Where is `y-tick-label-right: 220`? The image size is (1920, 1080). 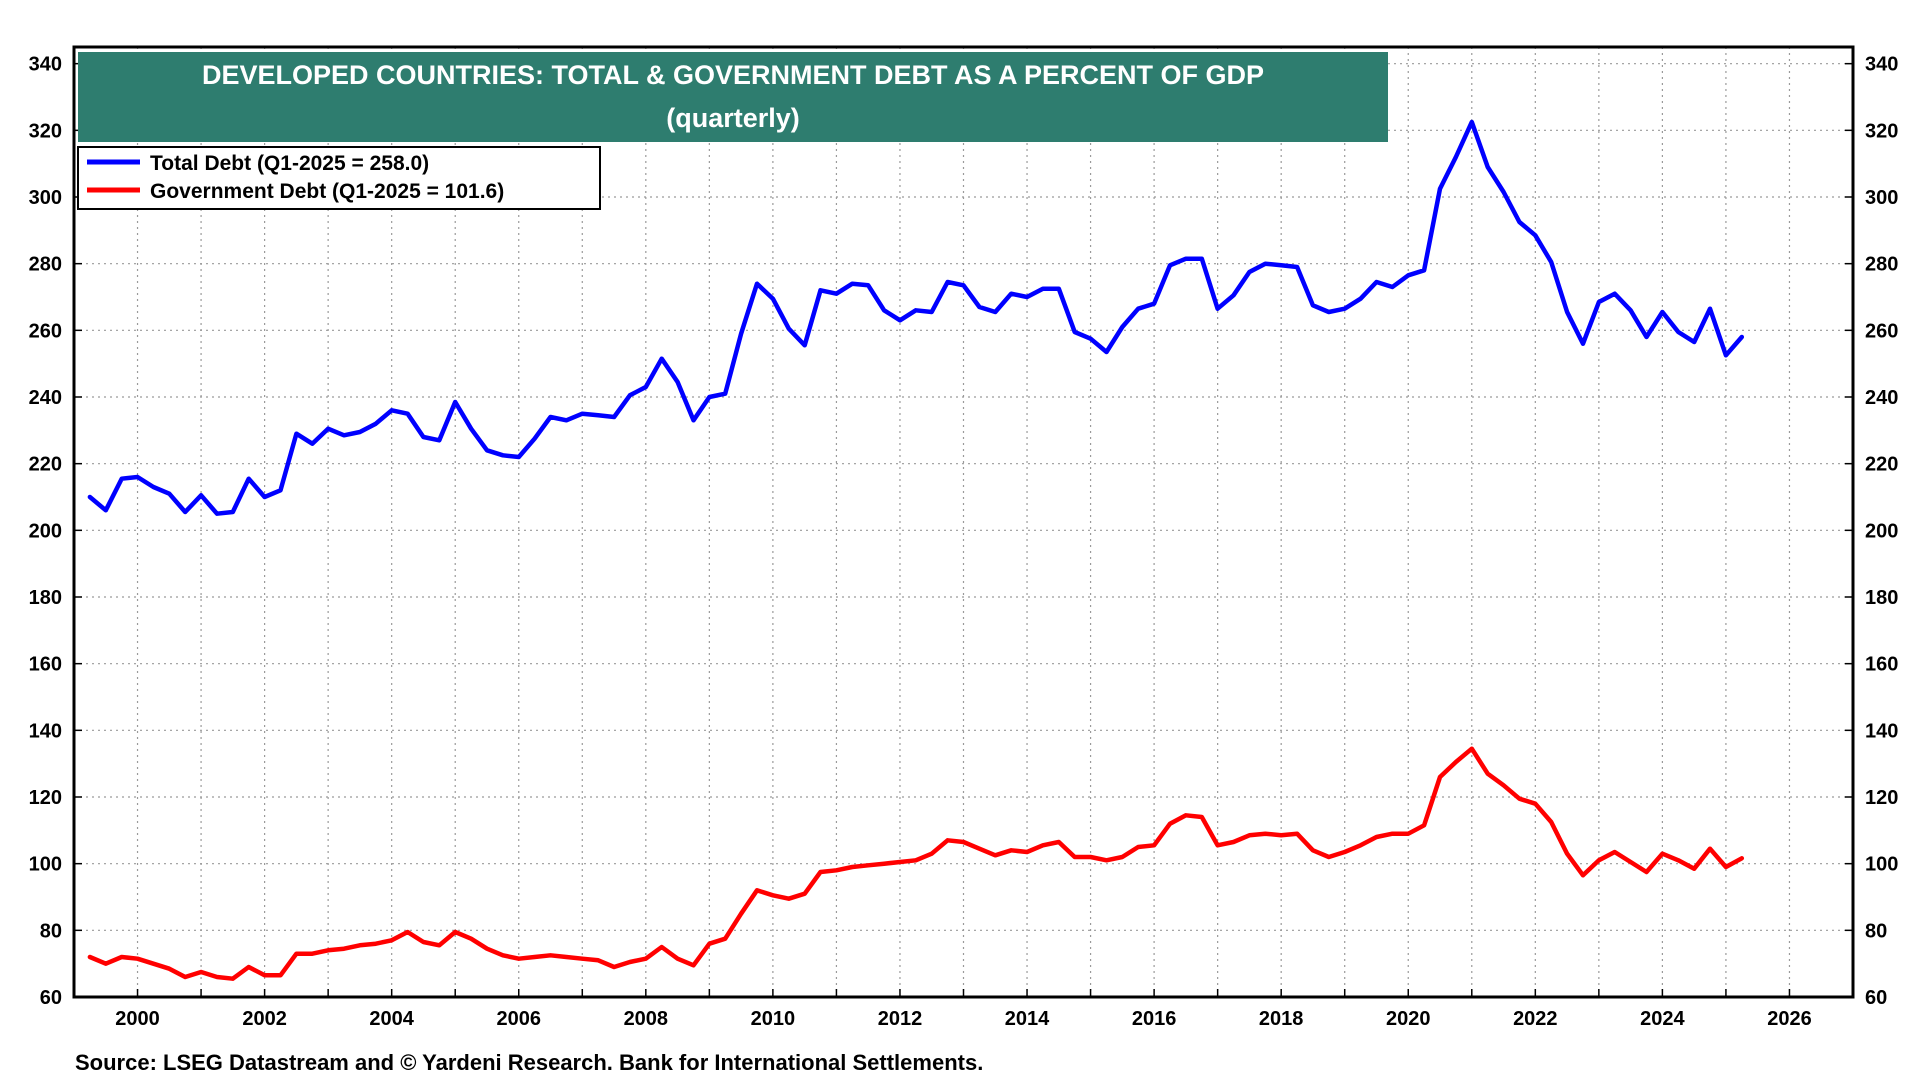
y-tick-label-right: 220 is located at coordinates (1881, 465).